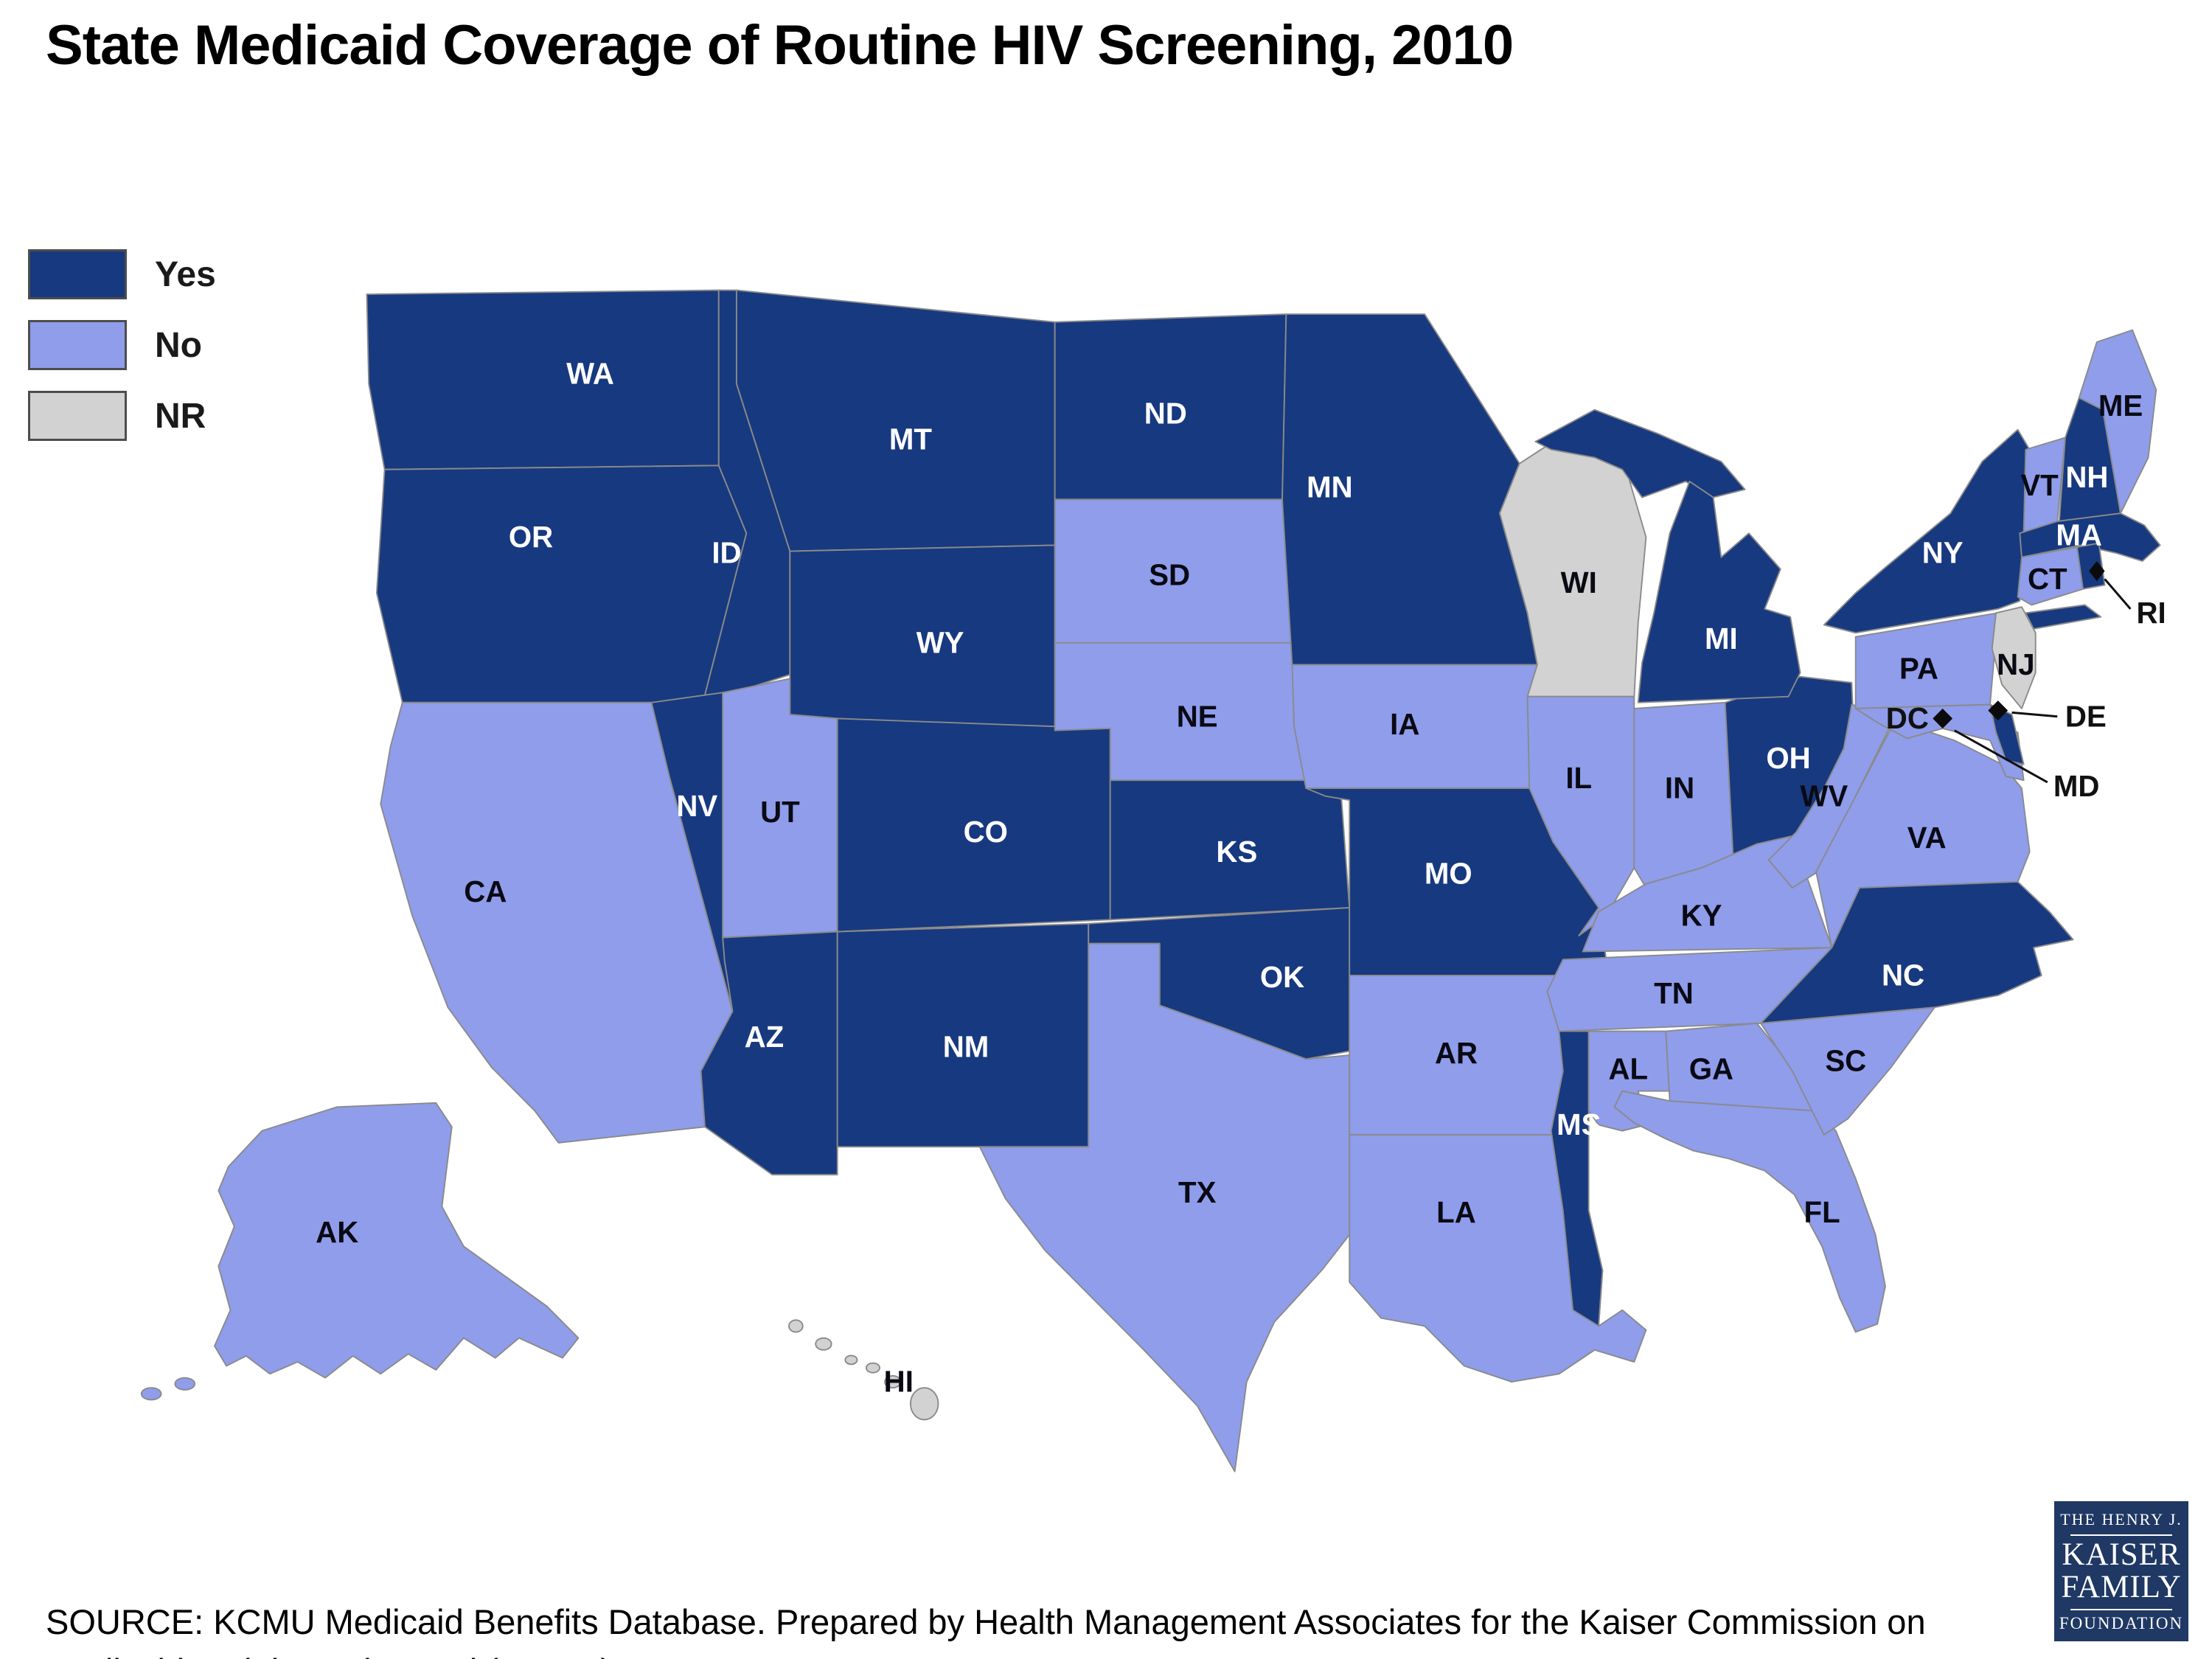  What do you see at coordinates (77, 416) in the screenshot?
I see `legend-swatch-nr` at bounding box center [77, 416].